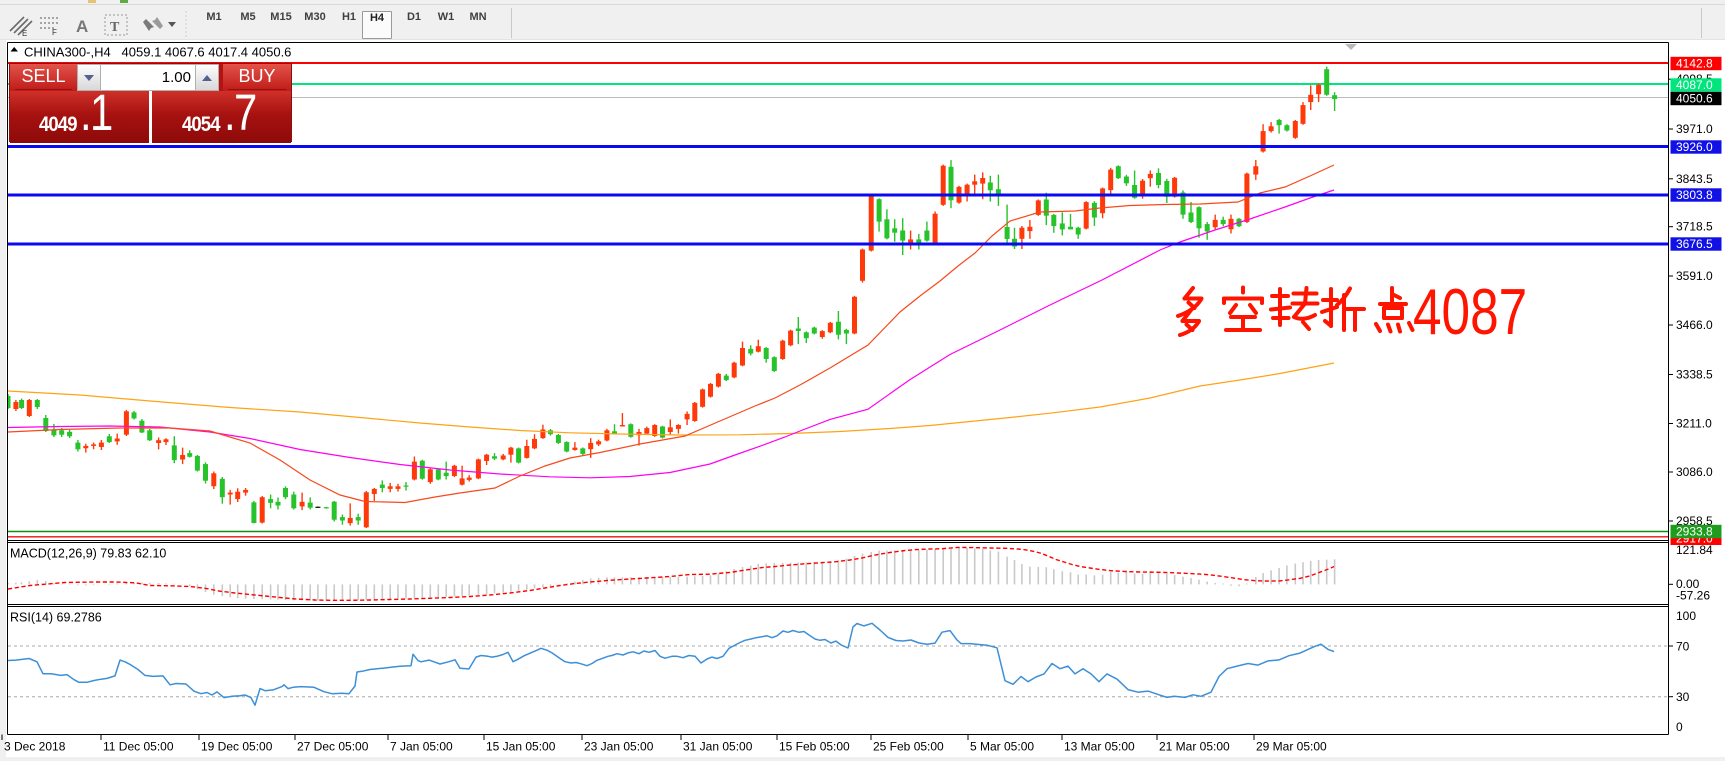 This screenshot has height=761, width=1725. What do you see at coordinates (82, 26) in the screenshot?
I see `svg-text: A` at bounding box center [82, 26].